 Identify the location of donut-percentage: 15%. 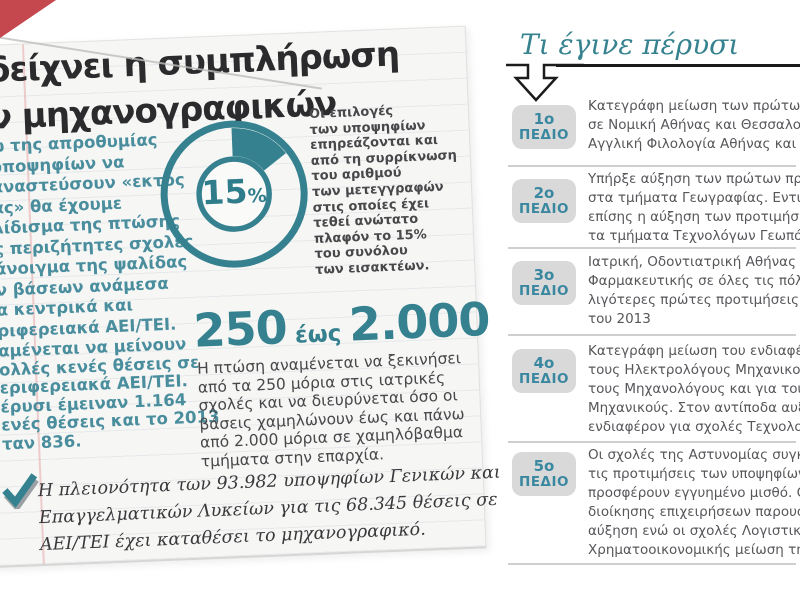
(233, 191).